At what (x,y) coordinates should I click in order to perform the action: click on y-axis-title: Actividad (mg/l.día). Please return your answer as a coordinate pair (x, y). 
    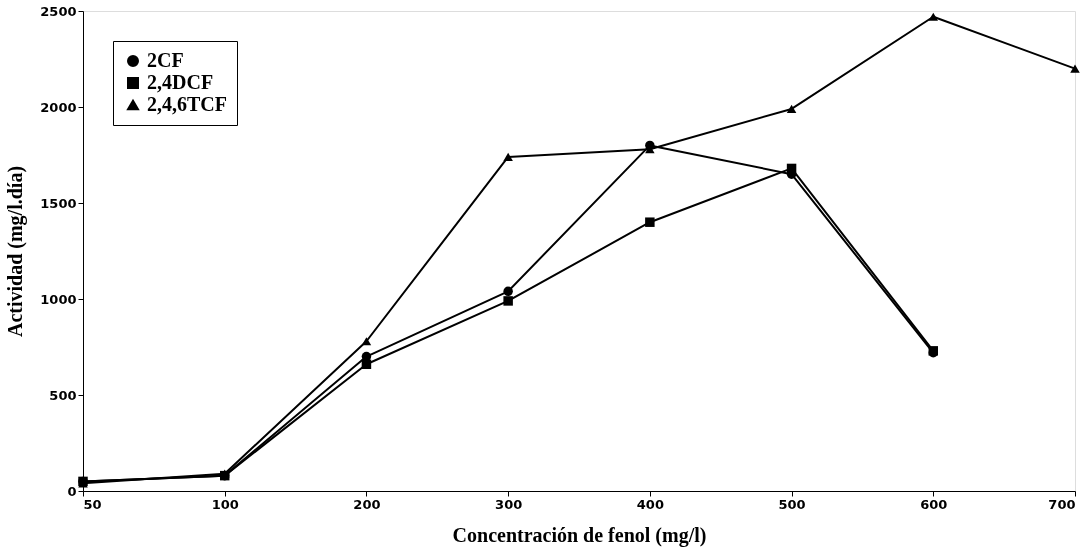
    Looking at the image, I should click on (16, 251).